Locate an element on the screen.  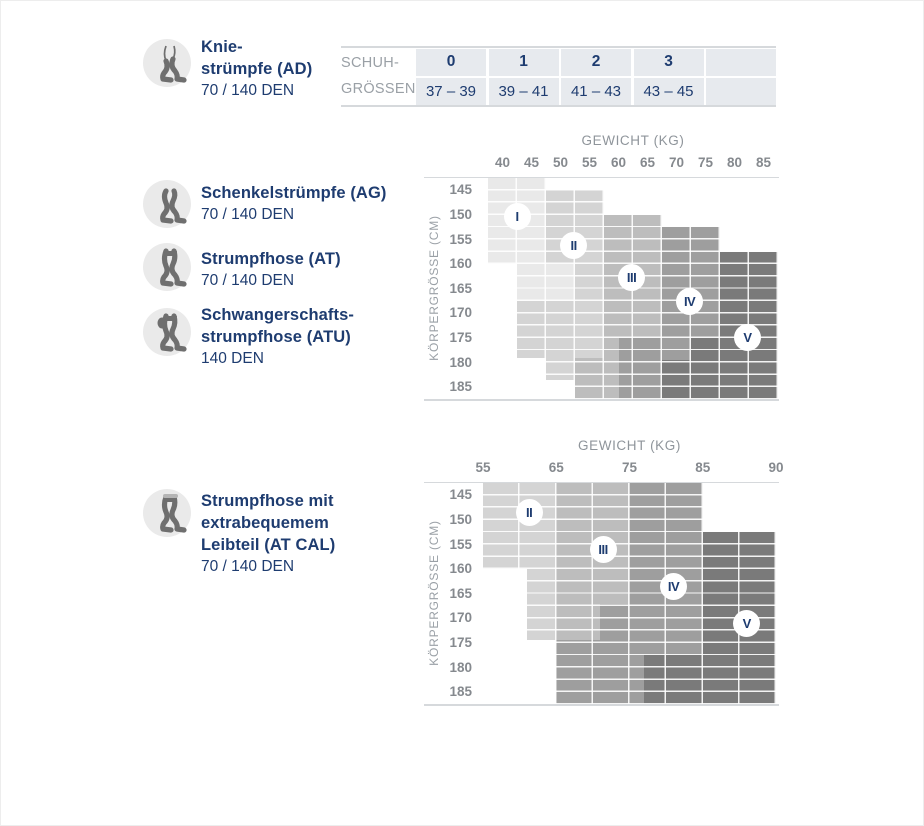
knee-stocking-icon is located at coordinates (167, 63).